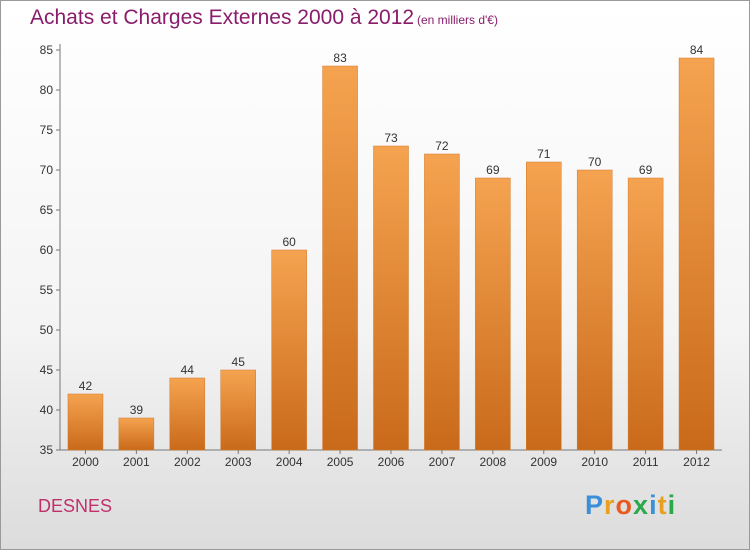  Describe the element at coordinates (696, 254) in the screenshot. I see `bar-2012` at that location.